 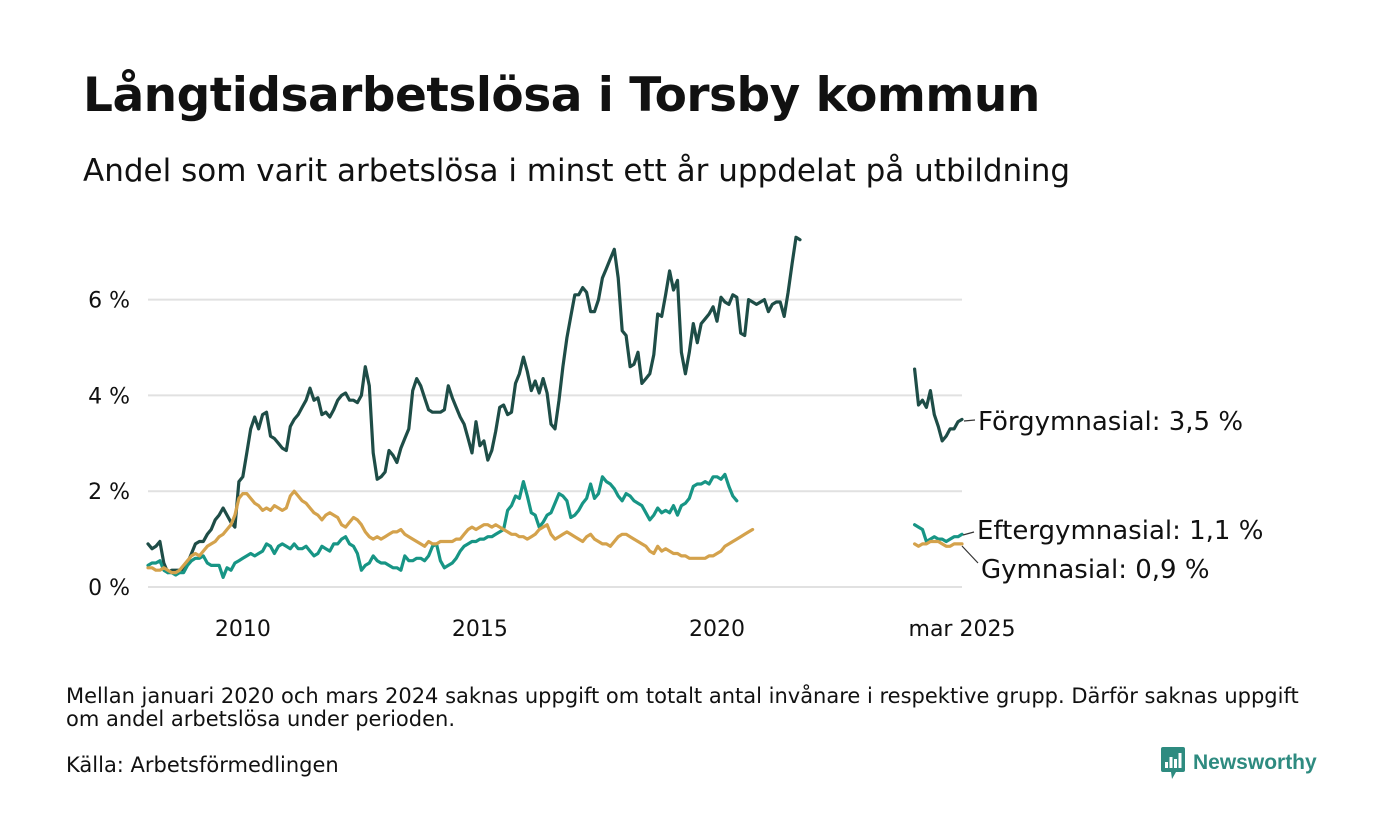 What do you see at coordinates (962, 629) in the screenshot?
I see `x-tick-label: mar 2025` at bounding box center [962, 629].